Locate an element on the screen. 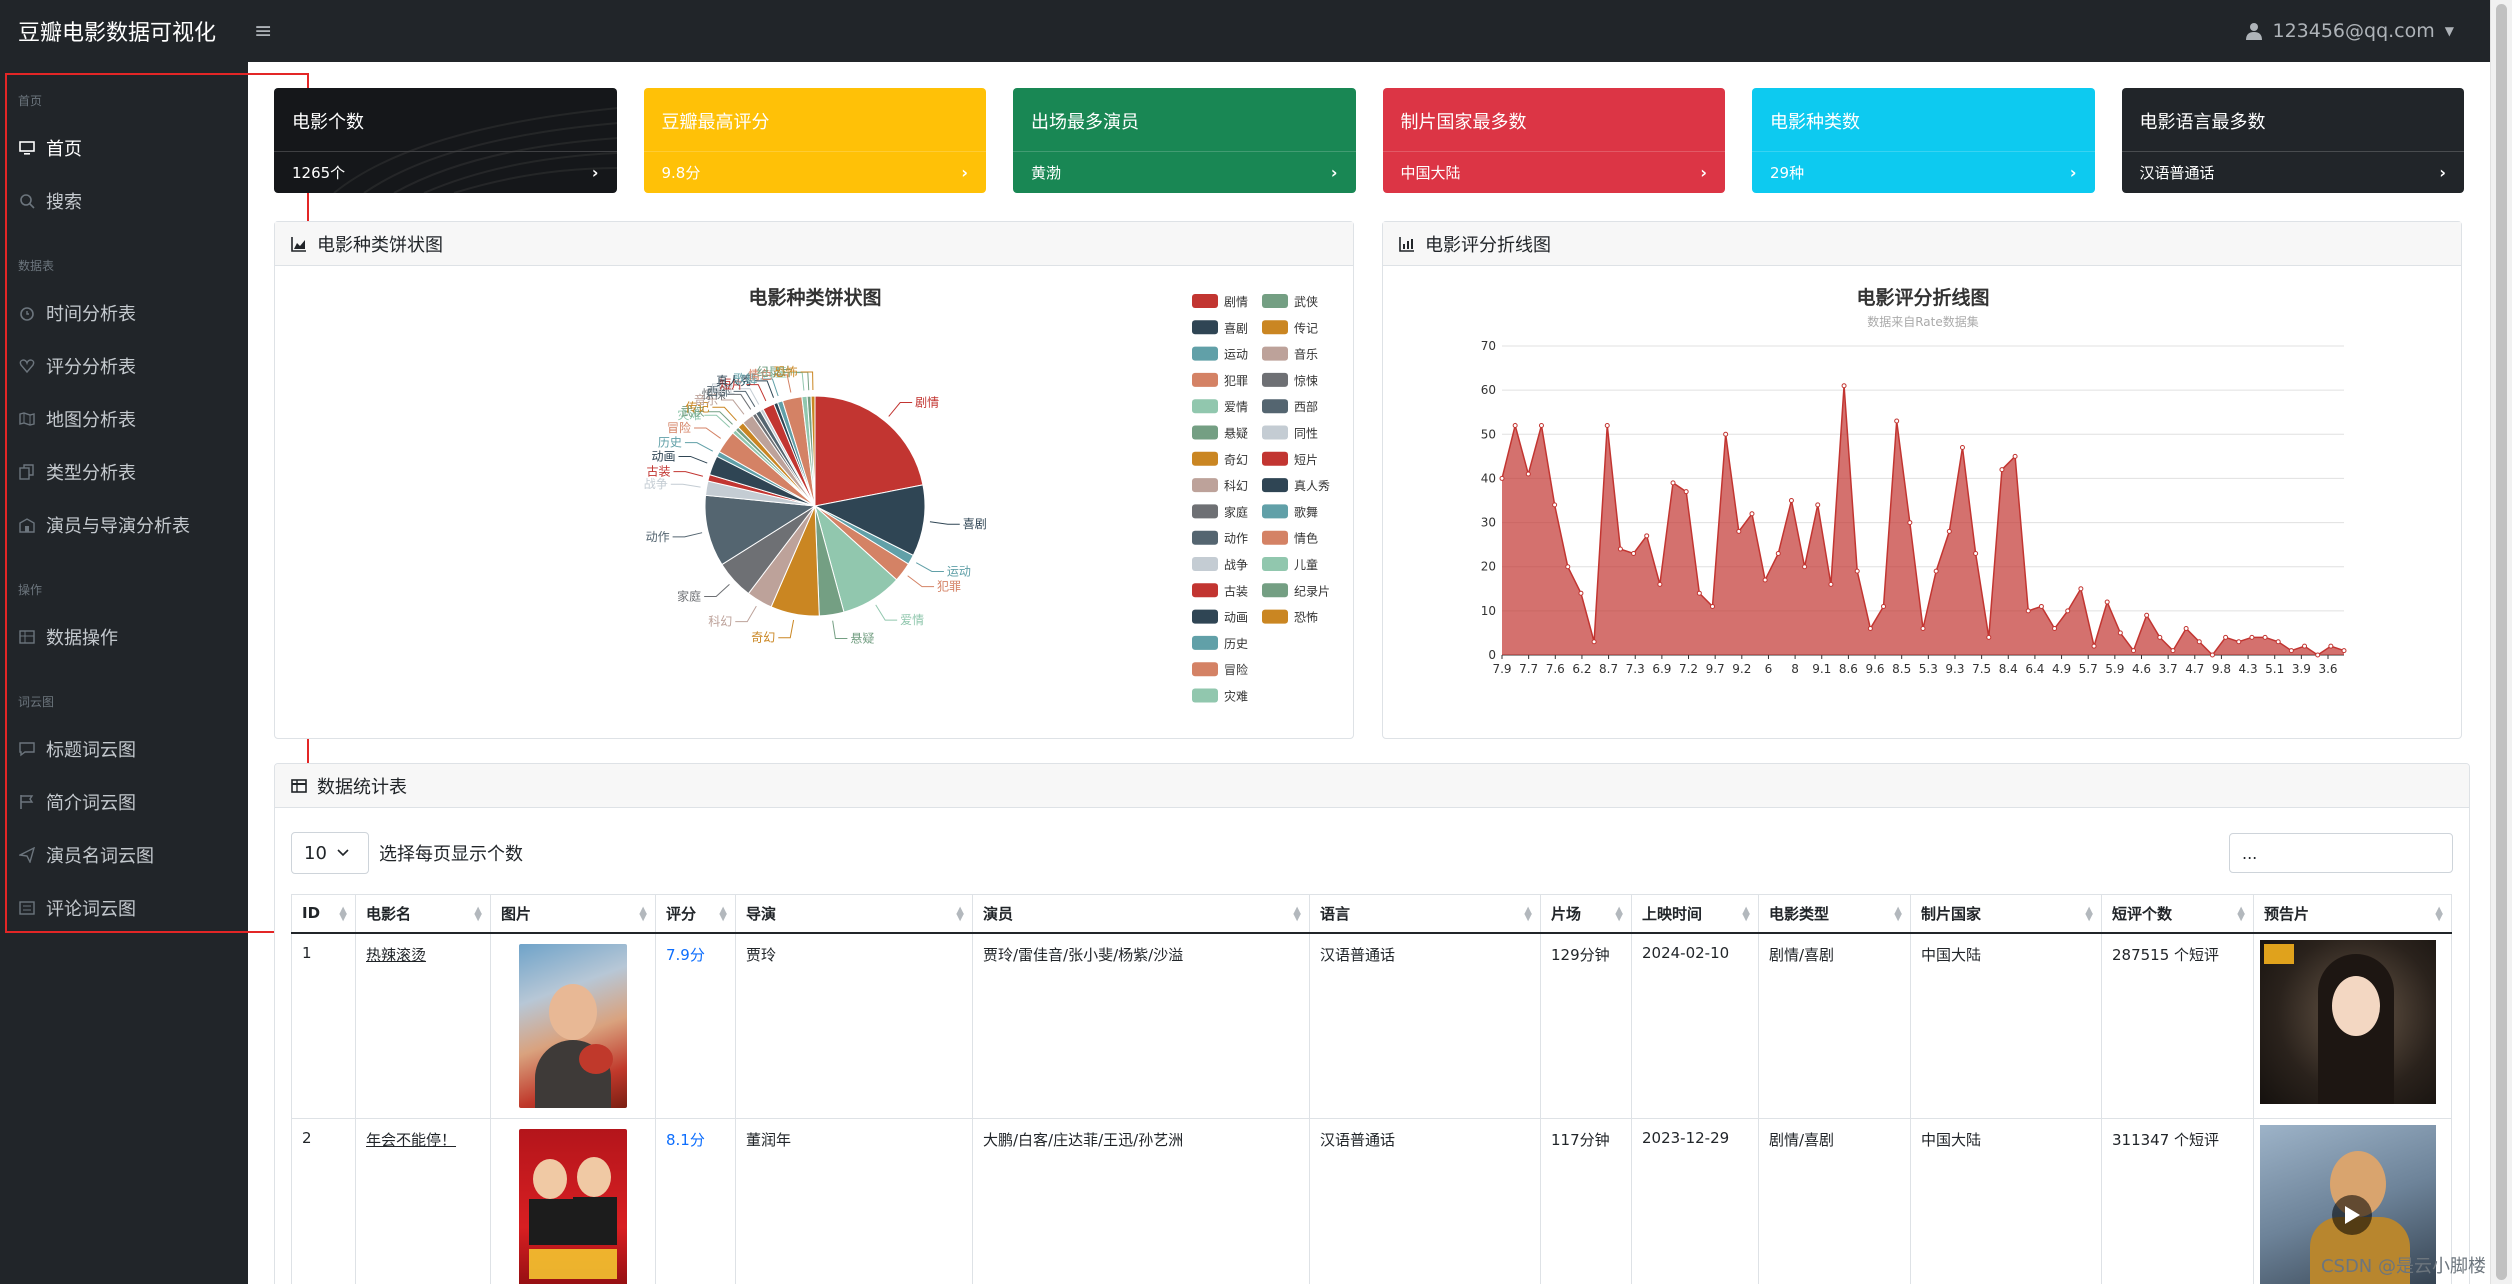 The width and height of the screenshot is (2512, 1284). stat-card-top-language: 电影语言最多数 汉语普通话 › is located at coordinates (2292, 140).